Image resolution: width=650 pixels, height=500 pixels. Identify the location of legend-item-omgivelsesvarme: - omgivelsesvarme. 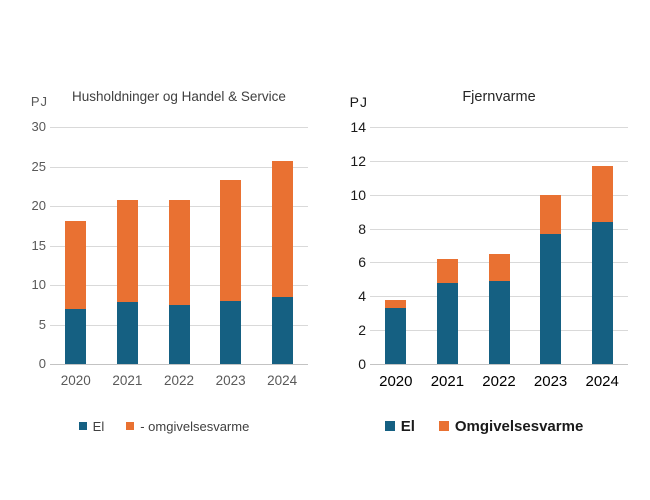
(187, 426).